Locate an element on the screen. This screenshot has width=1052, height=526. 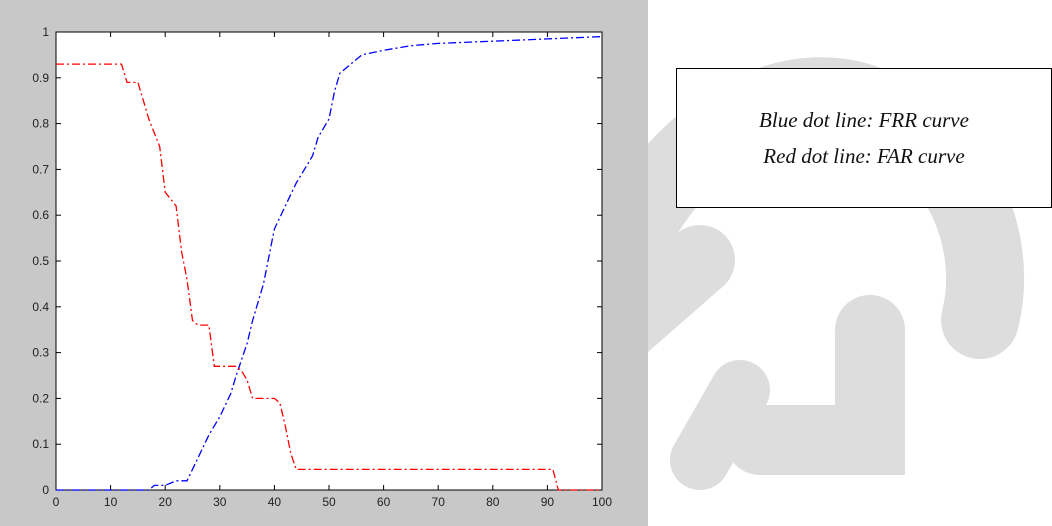
y-tick-label: 0.4 is located at coordinates (40, 307).